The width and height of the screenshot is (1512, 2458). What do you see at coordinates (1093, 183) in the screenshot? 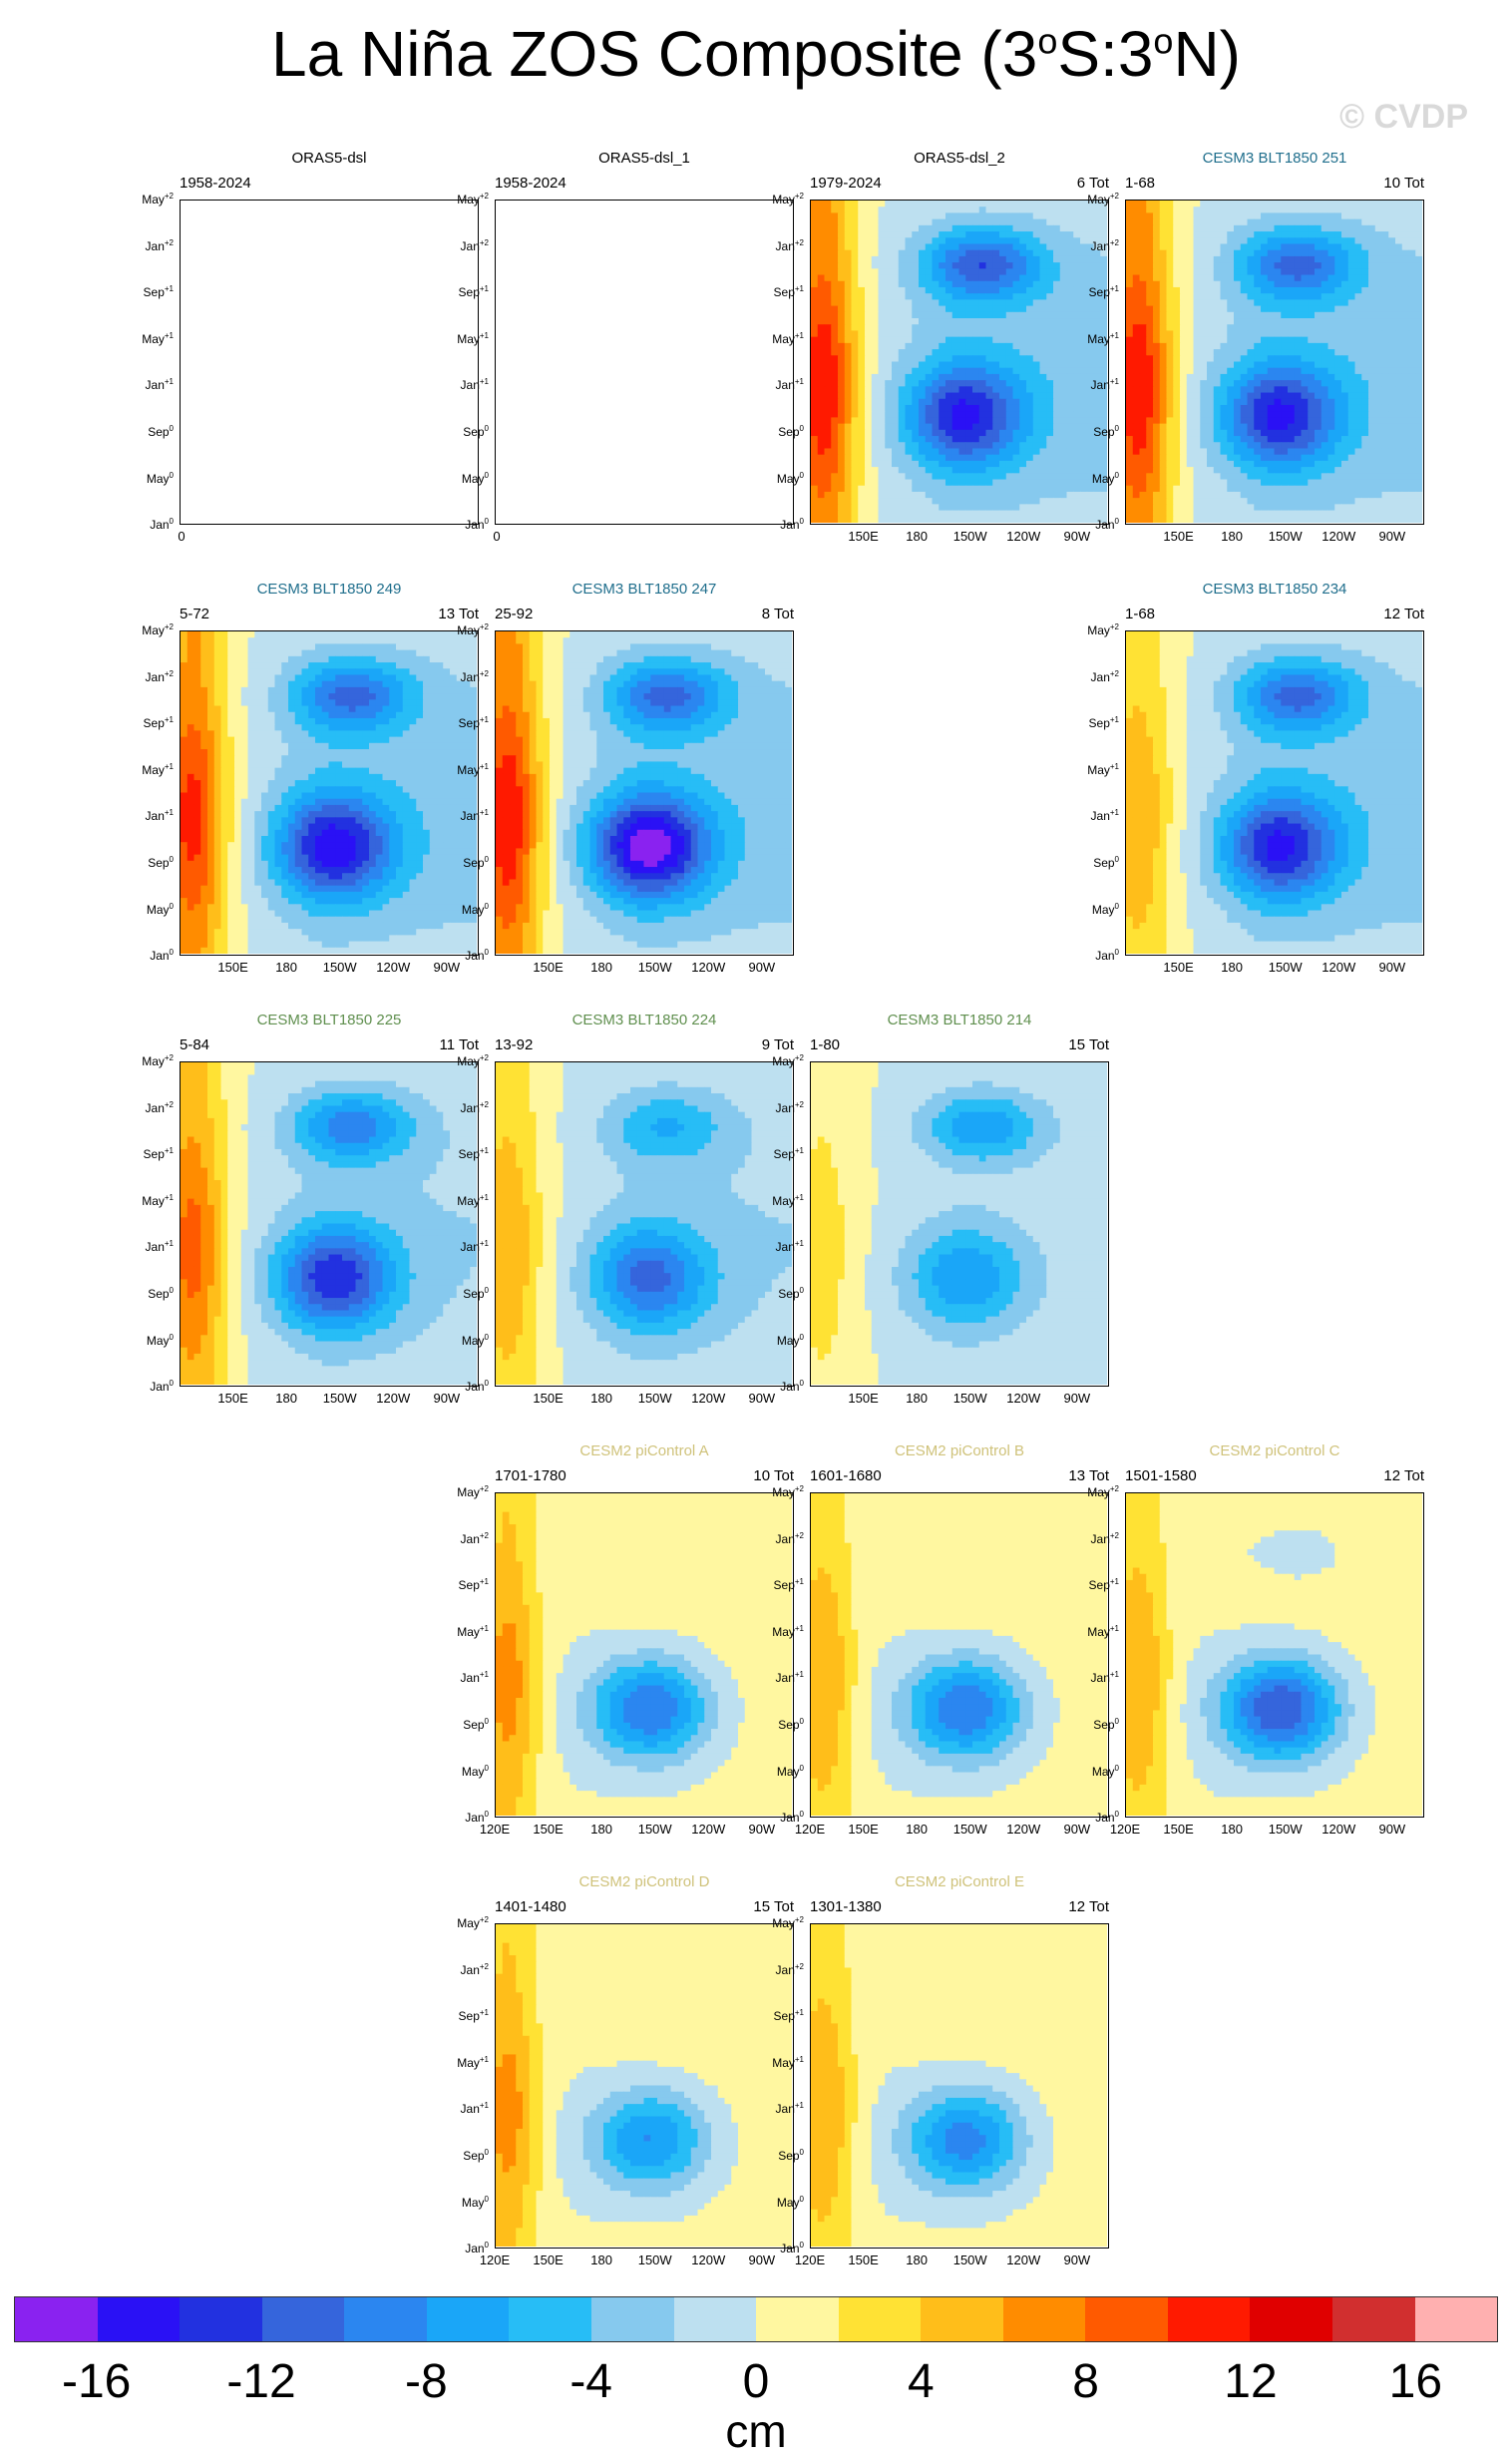
I see `panel-count: 6 Tot` at bounding box center [1093, 183].